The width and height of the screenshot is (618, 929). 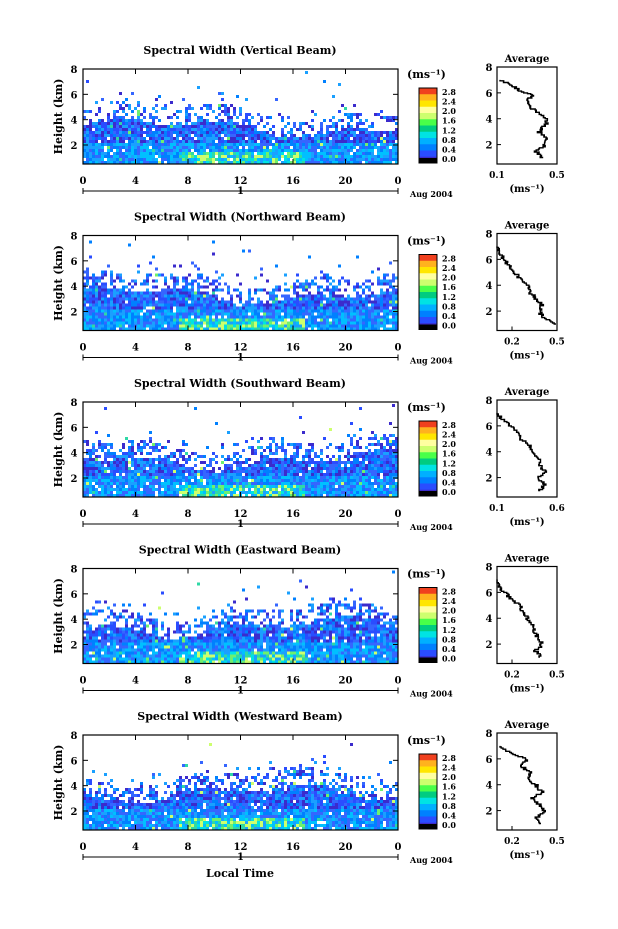 I want to click on avg-x-tick-label: 0.5, so click(x=557, y=176).